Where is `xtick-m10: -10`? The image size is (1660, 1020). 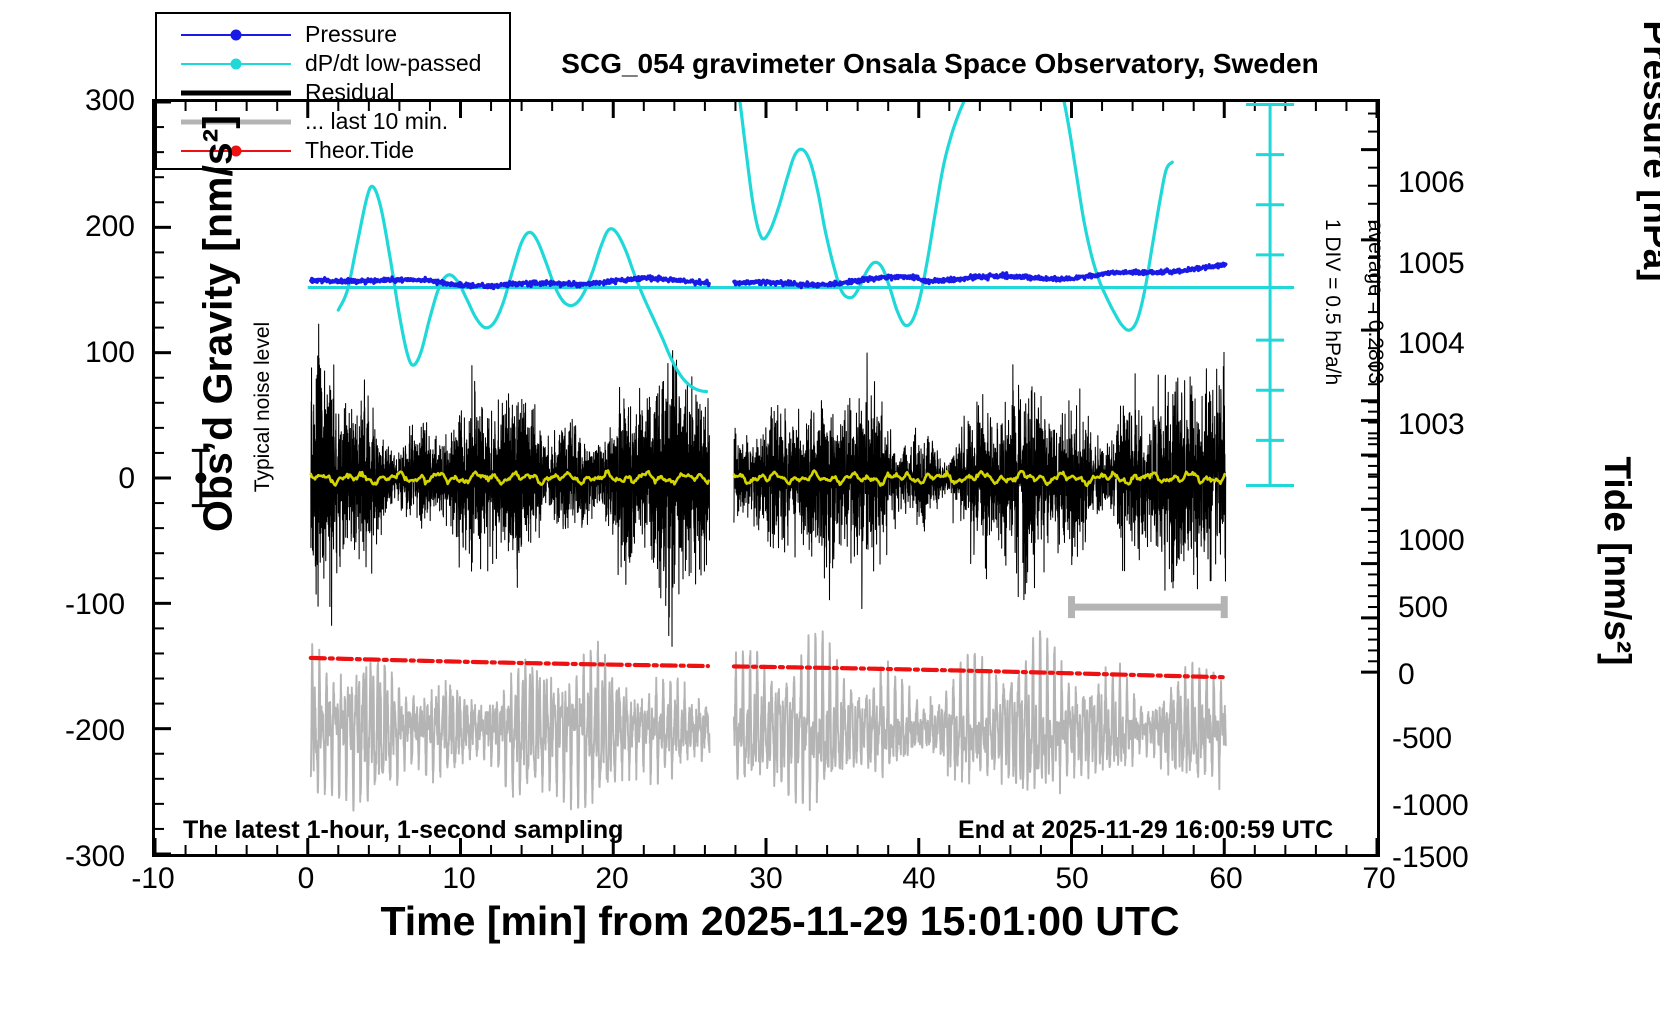 xtick-m10: -10 is located at coordinates (153, 878).